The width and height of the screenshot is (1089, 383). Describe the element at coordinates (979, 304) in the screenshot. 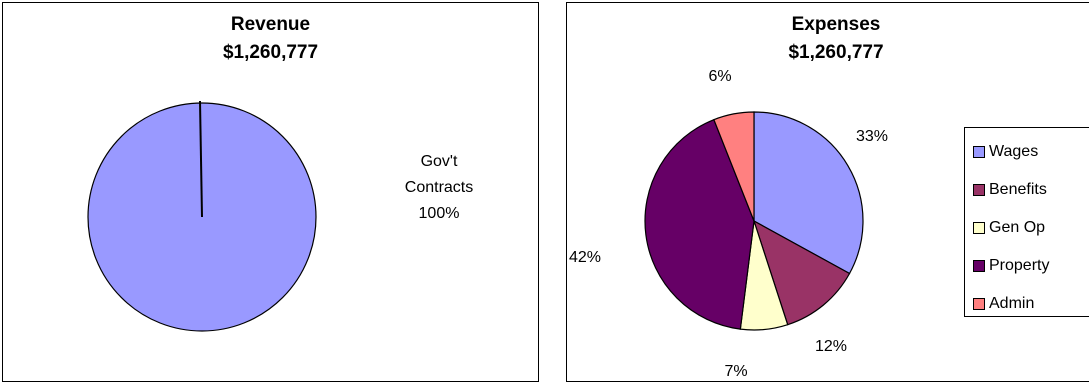

I see `legend-swatch-admin` at that location.